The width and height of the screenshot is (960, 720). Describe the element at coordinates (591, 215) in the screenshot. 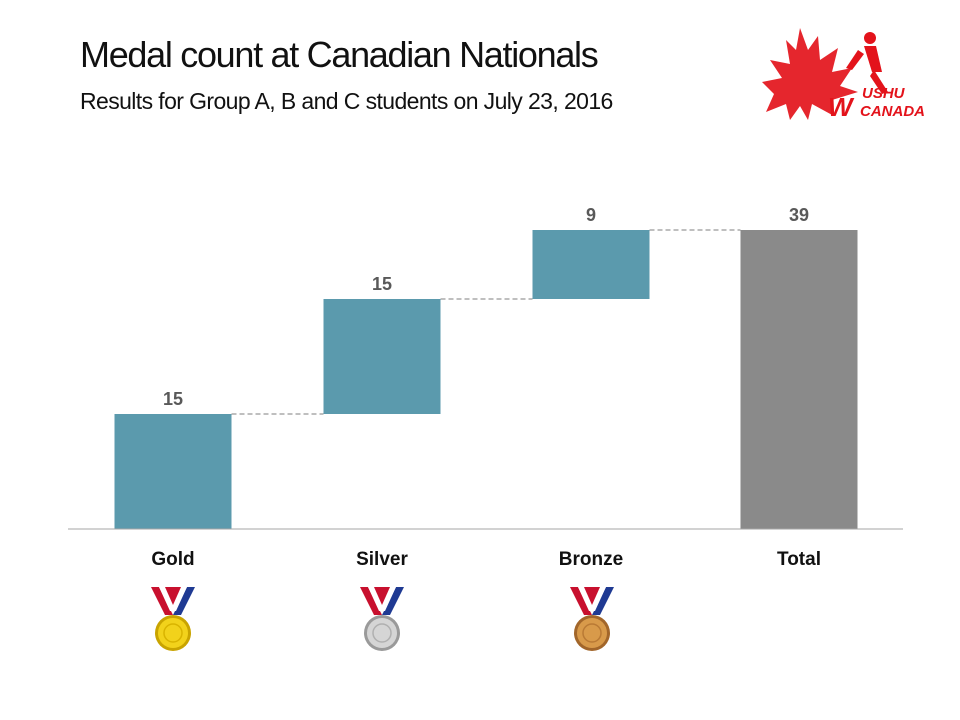

I see `data-label-bronze: 9` at that location.